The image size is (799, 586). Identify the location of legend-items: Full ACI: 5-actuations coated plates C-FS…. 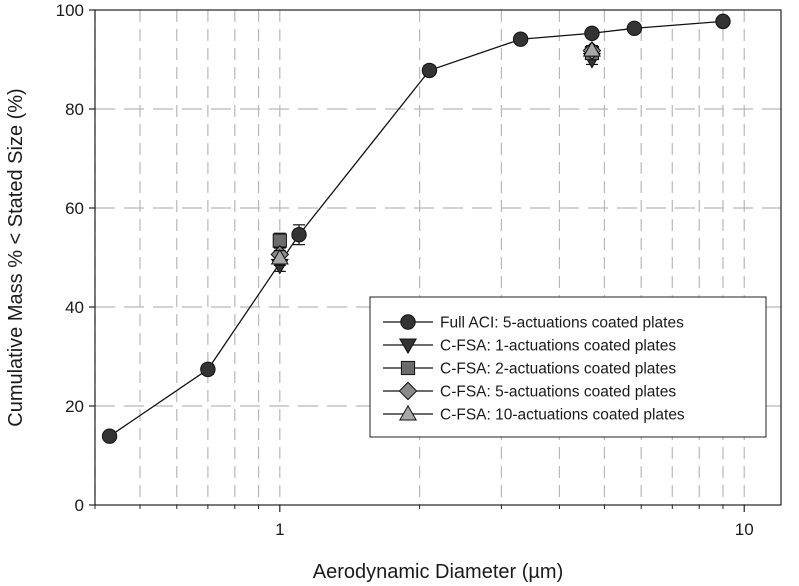
(534, 369).